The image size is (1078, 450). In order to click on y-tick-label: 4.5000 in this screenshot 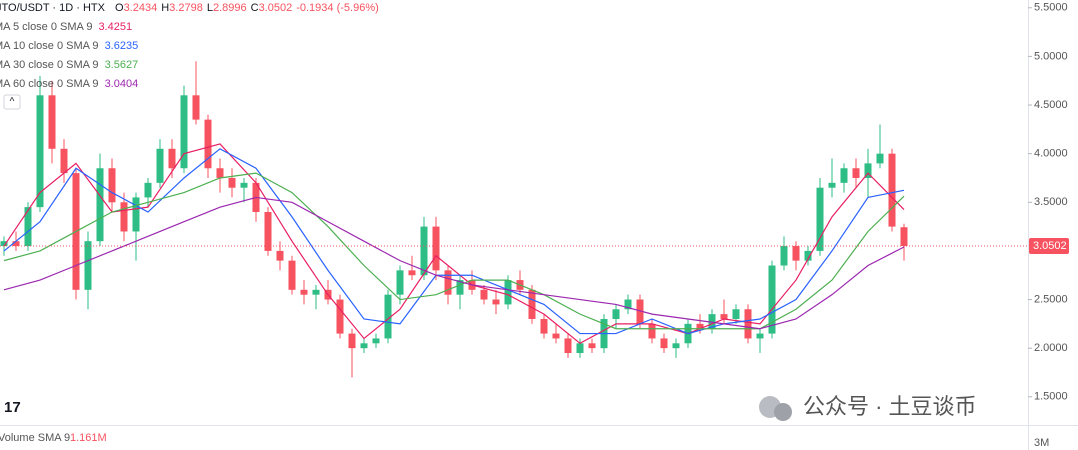, I will do `click(1051, 105)`.